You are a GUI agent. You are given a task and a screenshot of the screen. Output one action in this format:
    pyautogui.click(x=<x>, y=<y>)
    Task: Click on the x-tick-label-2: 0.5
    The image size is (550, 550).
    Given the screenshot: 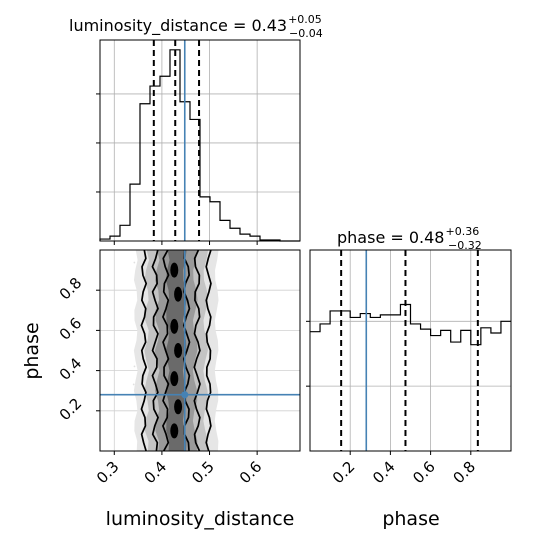 What is the action you would take?
    pyautogui.click(x=203, y=473)
    